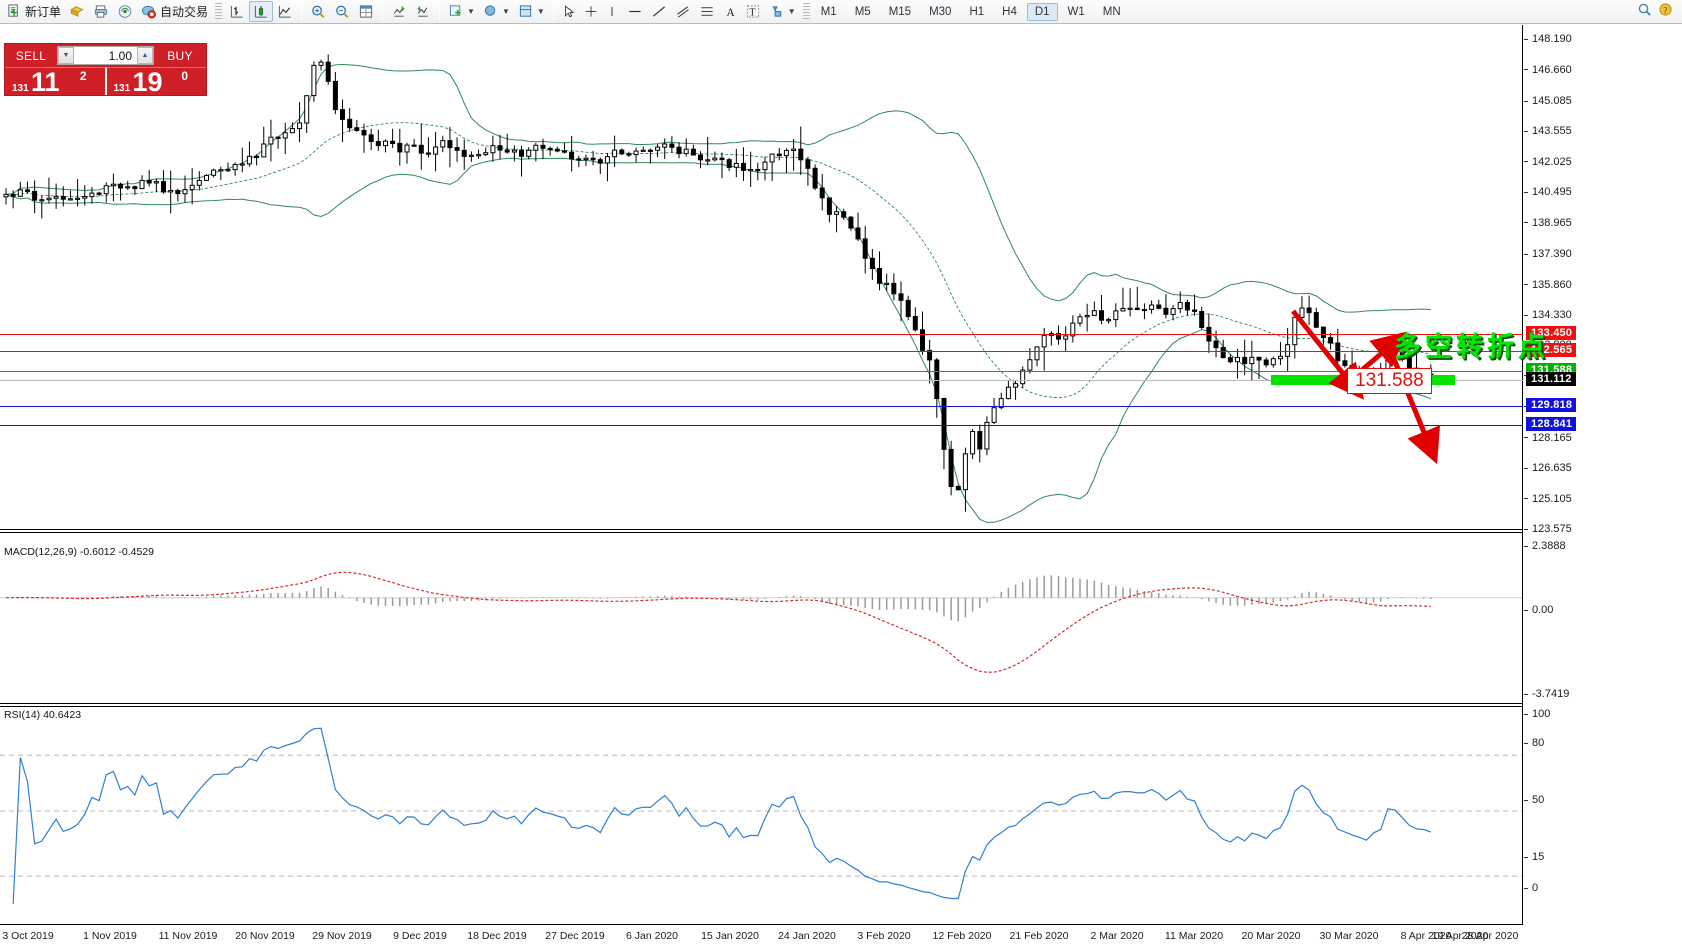 This screenshot has height=950, width=1682. Describe the element at coordinates (761, 352) in the screenshot. I see `price-level-line-132.565` at that location.